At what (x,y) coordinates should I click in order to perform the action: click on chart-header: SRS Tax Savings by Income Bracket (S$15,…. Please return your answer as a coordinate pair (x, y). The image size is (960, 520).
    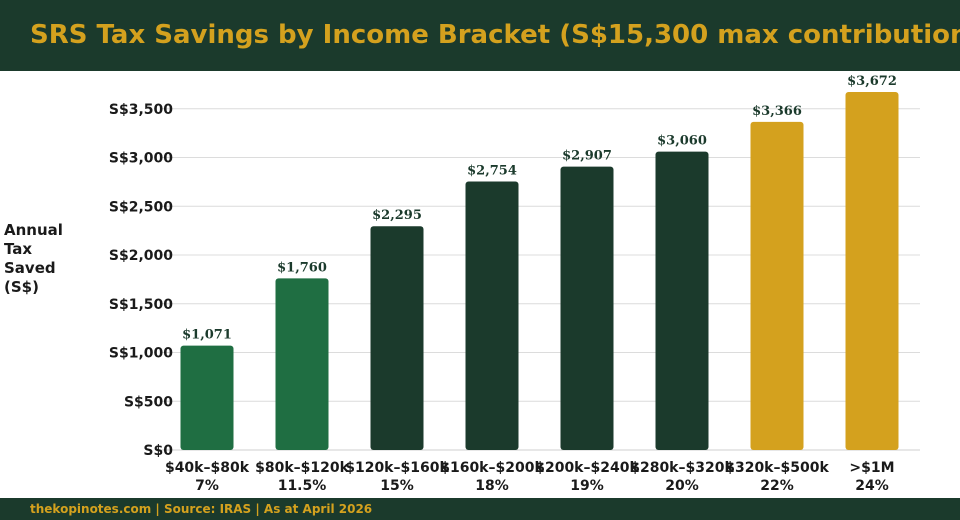
    Looking at the image, I should click on (480, 35).